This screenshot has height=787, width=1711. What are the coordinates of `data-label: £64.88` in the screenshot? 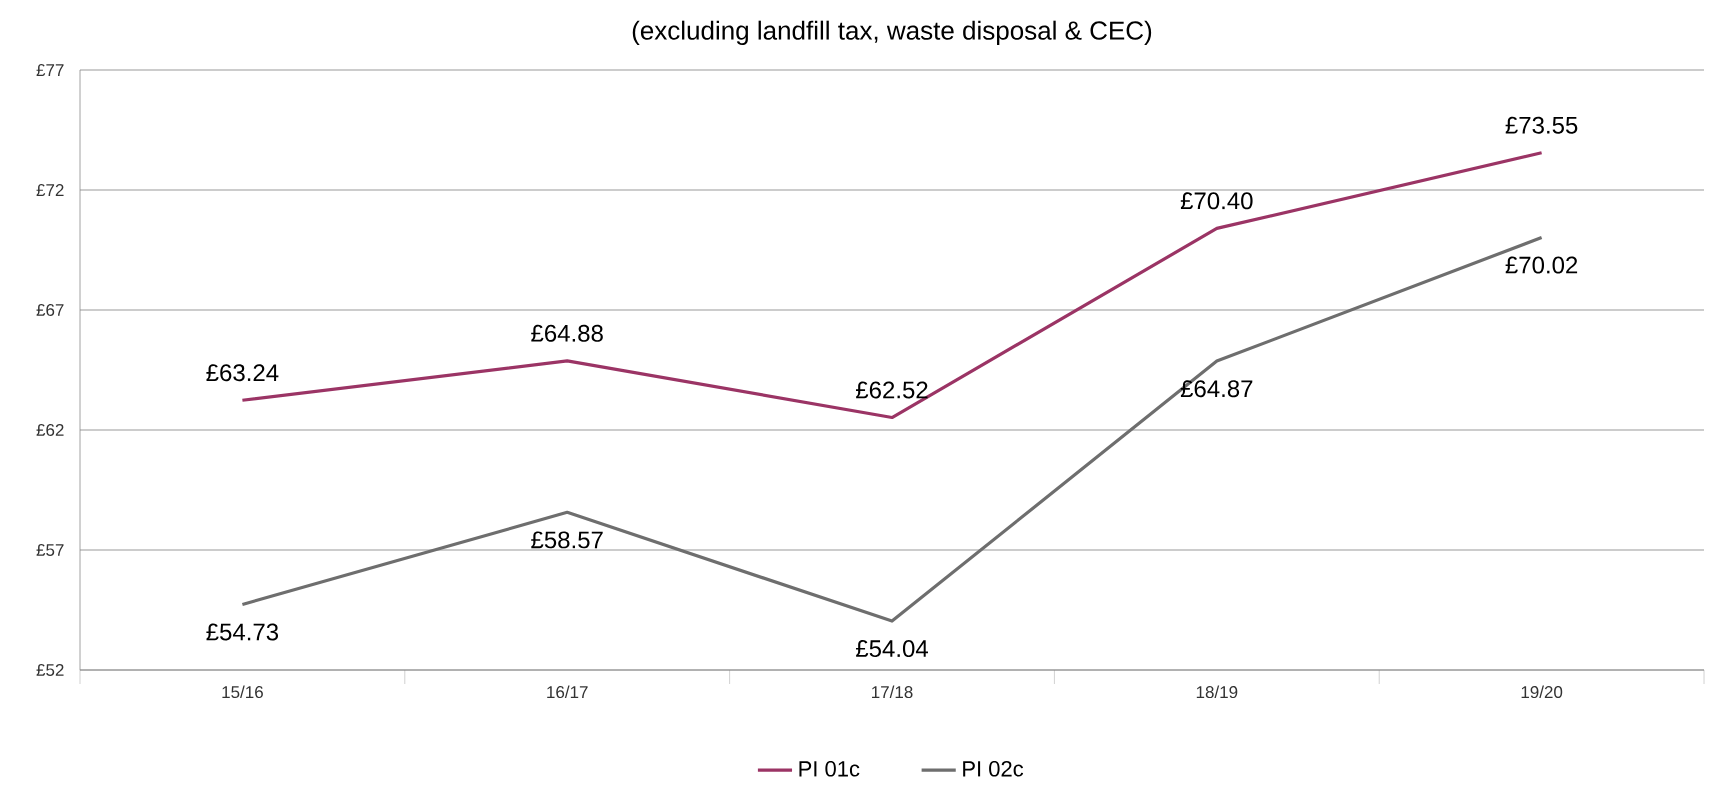 It's located at (567, 333).